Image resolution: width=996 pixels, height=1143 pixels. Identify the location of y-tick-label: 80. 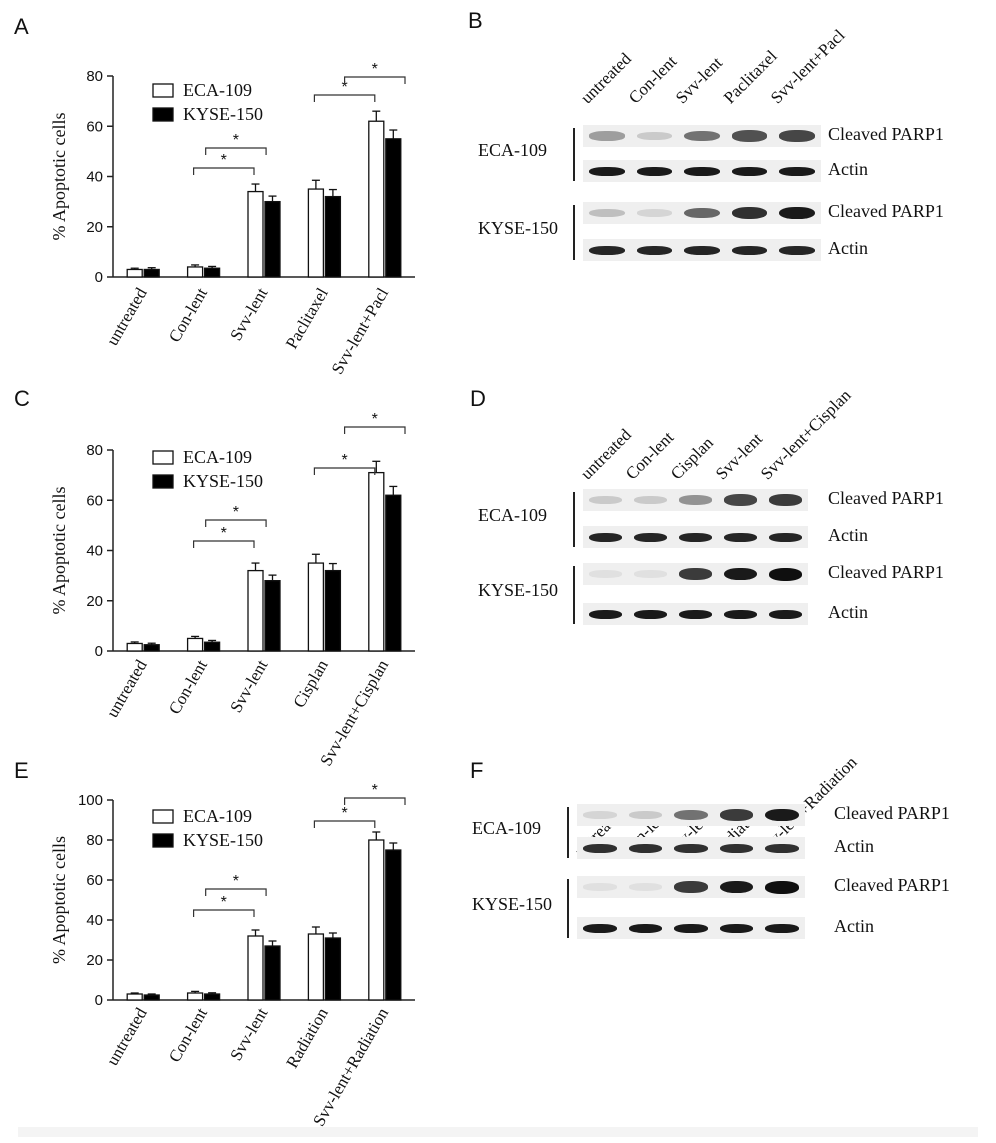
(94, 450).